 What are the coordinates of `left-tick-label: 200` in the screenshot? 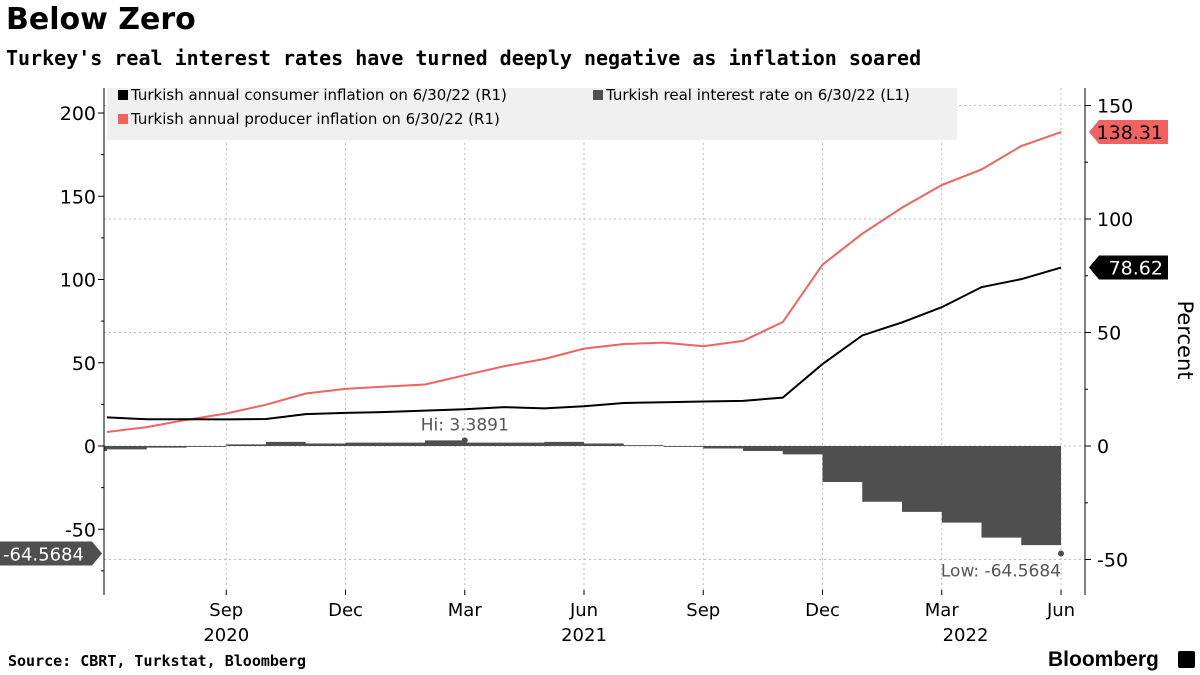 It's located at (78, 114).